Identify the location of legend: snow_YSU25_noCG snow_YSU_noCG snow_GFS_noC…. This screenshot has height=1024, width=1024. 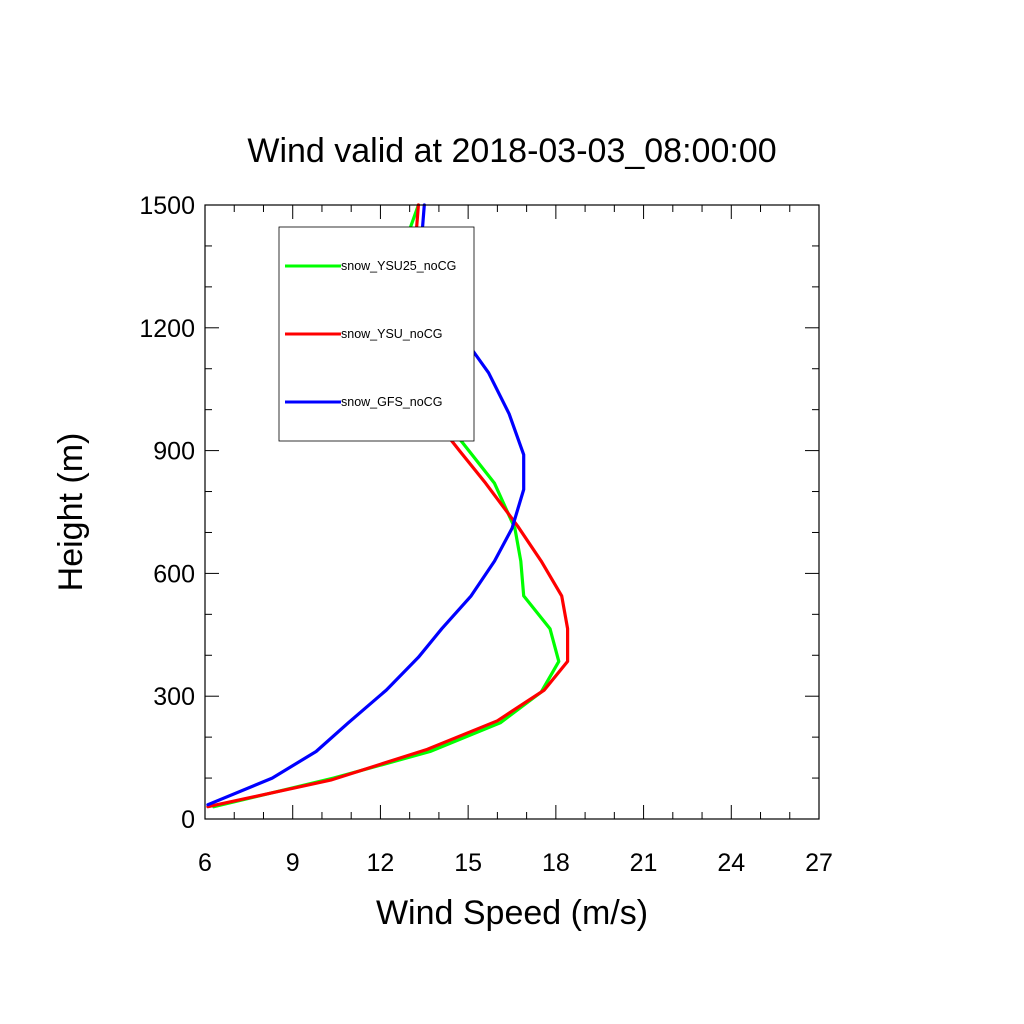
(376, 334).